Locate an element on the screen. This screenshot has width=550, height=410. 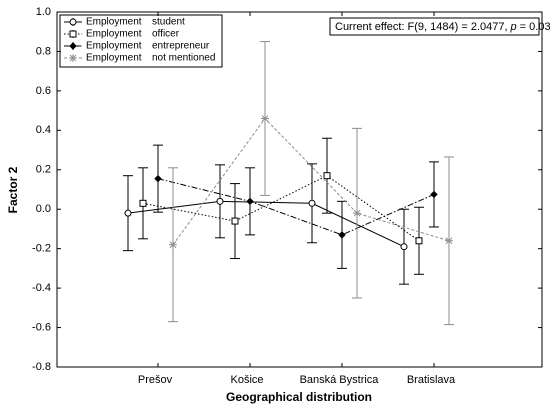
y-tick-label: 0.8 is located at coordinates (43, 51).